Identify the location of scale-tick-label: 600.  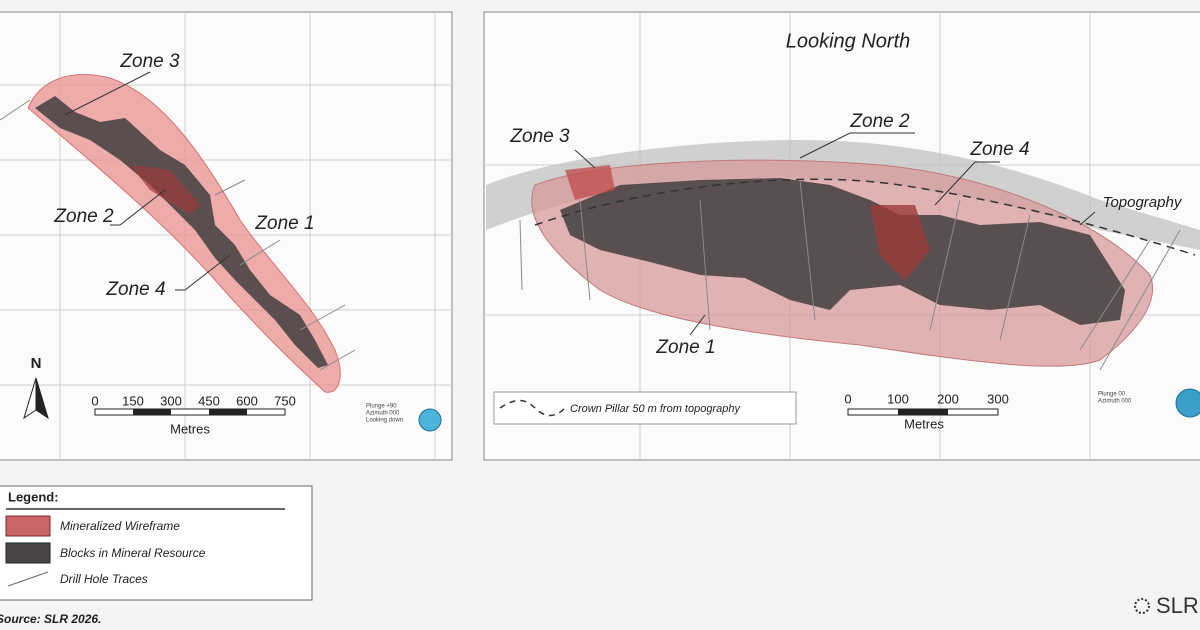
(247, 400).